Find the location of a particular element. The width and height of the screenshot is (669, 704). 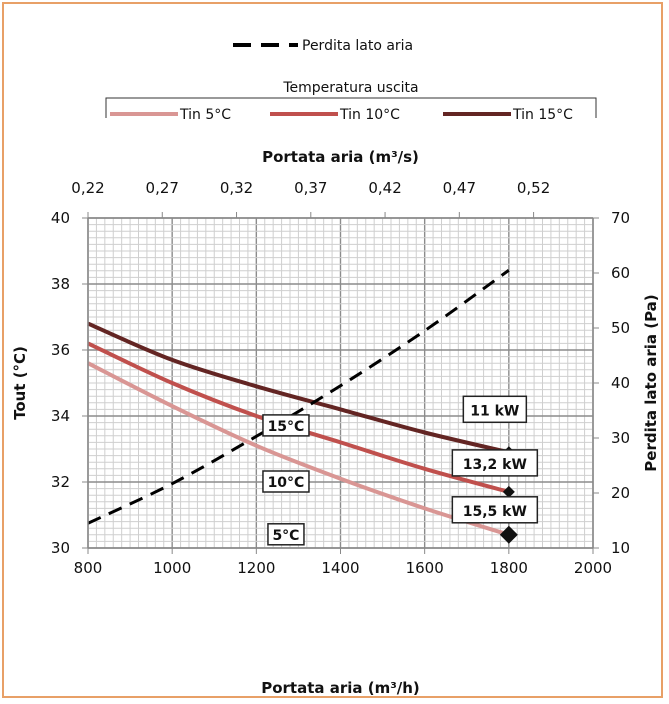

x-tick-label: 1200 is located at coordinates (256, 568).